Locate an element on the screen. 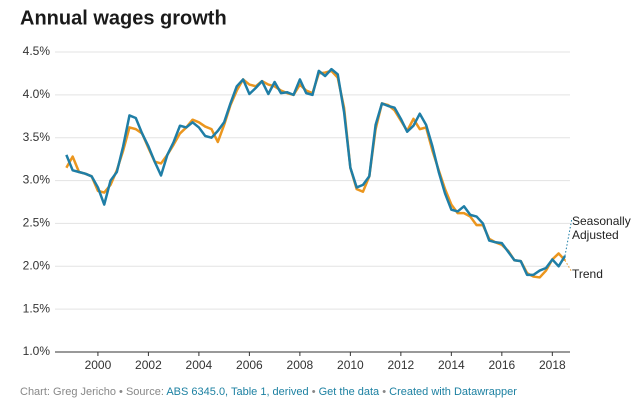 This screenshot has width=636, height=415. x-tick-label: 2012 is located at coordinates (401, 365).